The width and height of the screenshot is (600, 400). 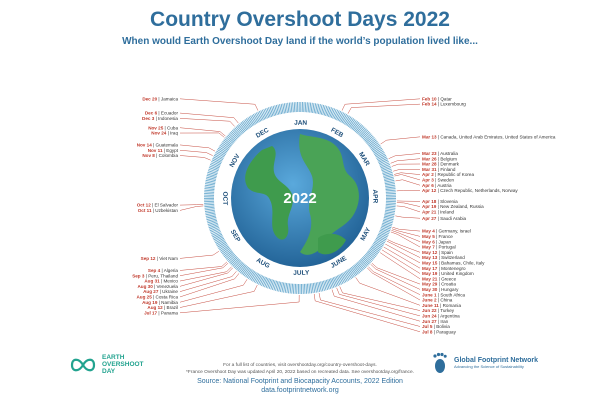 I want to click on country-name: Qatar, so click(x=446, y=98).